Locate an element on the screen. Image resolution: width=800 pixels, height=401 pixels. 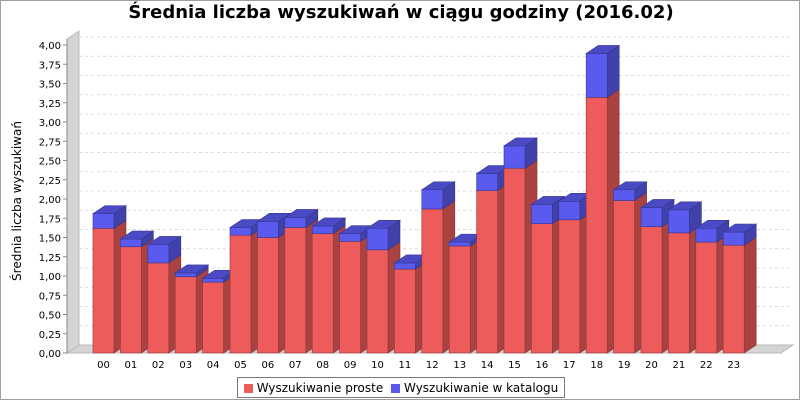
y-tick-label: 2,50 is located at coordinates (50, 162).